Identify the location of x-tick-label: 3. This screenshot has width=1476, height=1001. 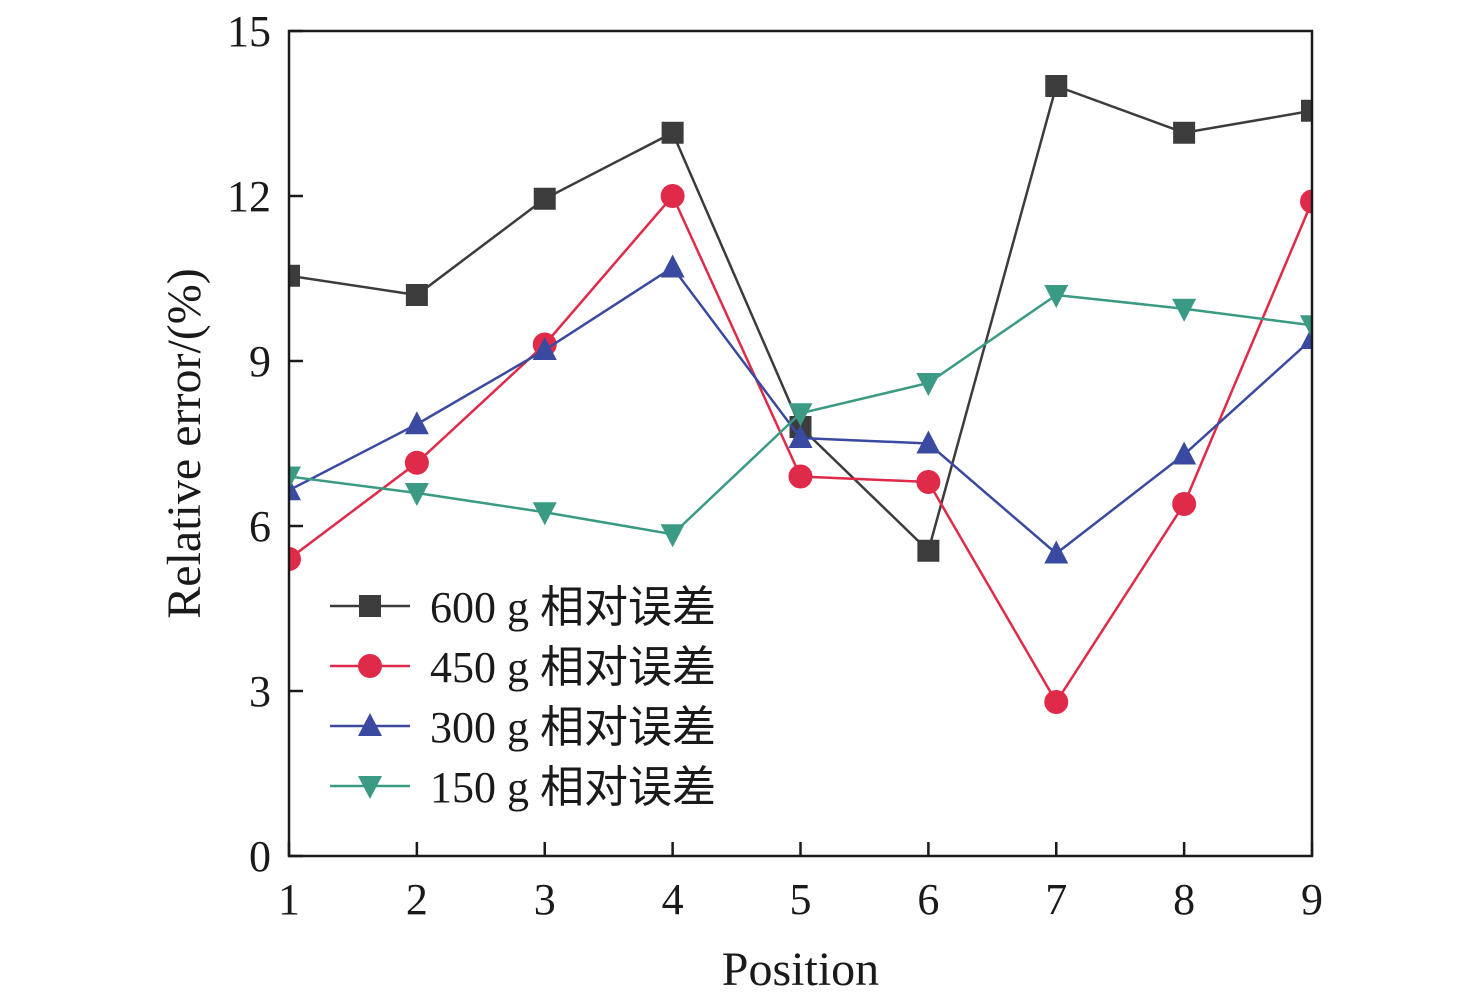
(545, 899).